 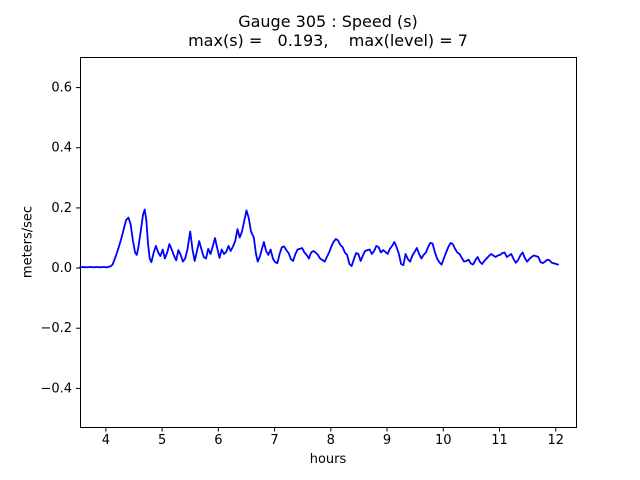 What do you see at coordinates (28, 242) in the screenshot?
I see `y-axis-label: meters/sec` at bounding box center [28, 242].